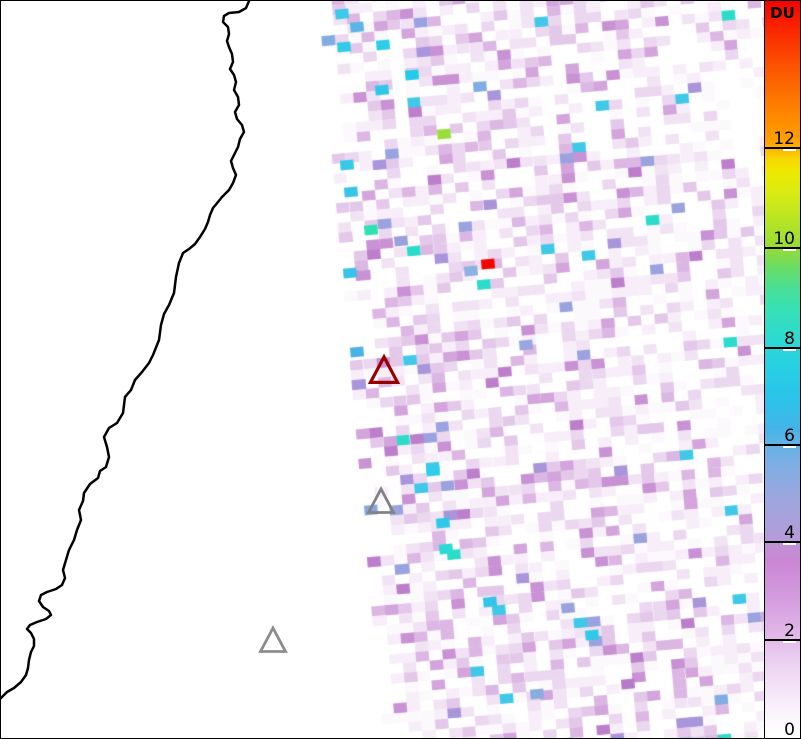  I want to click on colorbar-tick-label: 10, so click(784, 239).